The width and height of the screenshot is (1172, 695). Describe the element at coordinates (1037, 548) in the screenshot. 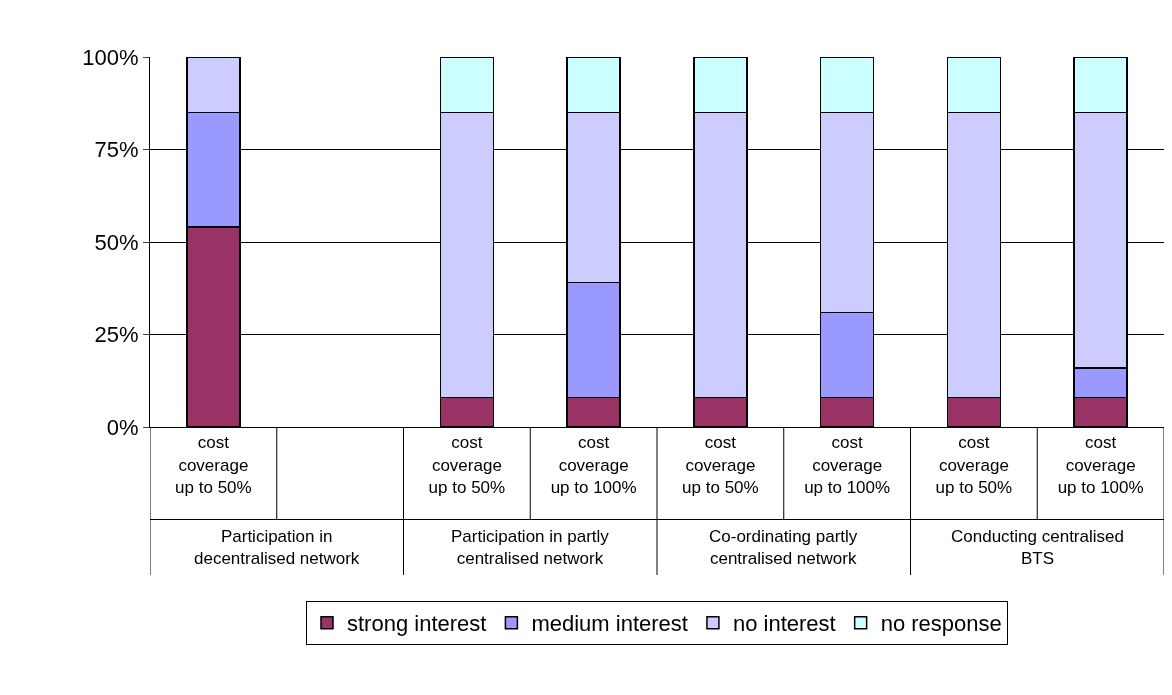

I see `text: Conducting centralised BTS` at that location.